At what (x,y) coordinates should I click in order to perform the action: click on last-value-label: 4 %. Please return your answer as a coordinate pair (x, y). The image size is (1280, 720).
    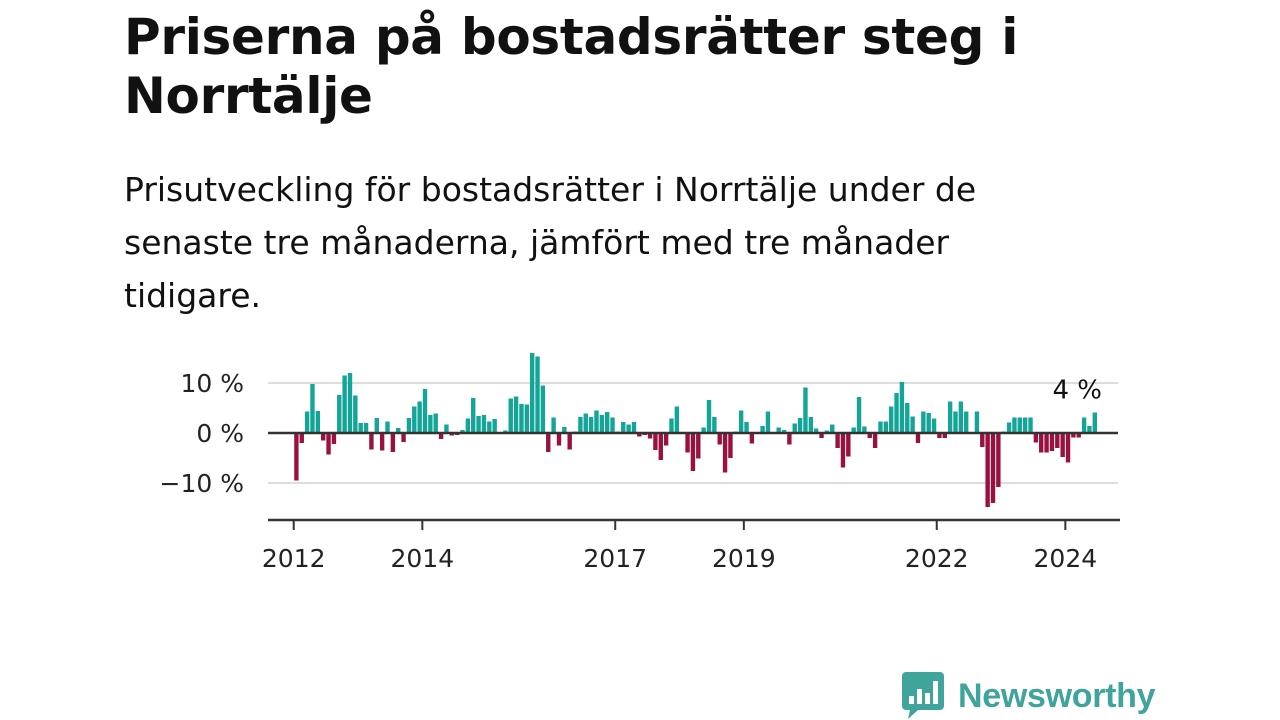
    Looking at the image, I should click on (1077, 391).